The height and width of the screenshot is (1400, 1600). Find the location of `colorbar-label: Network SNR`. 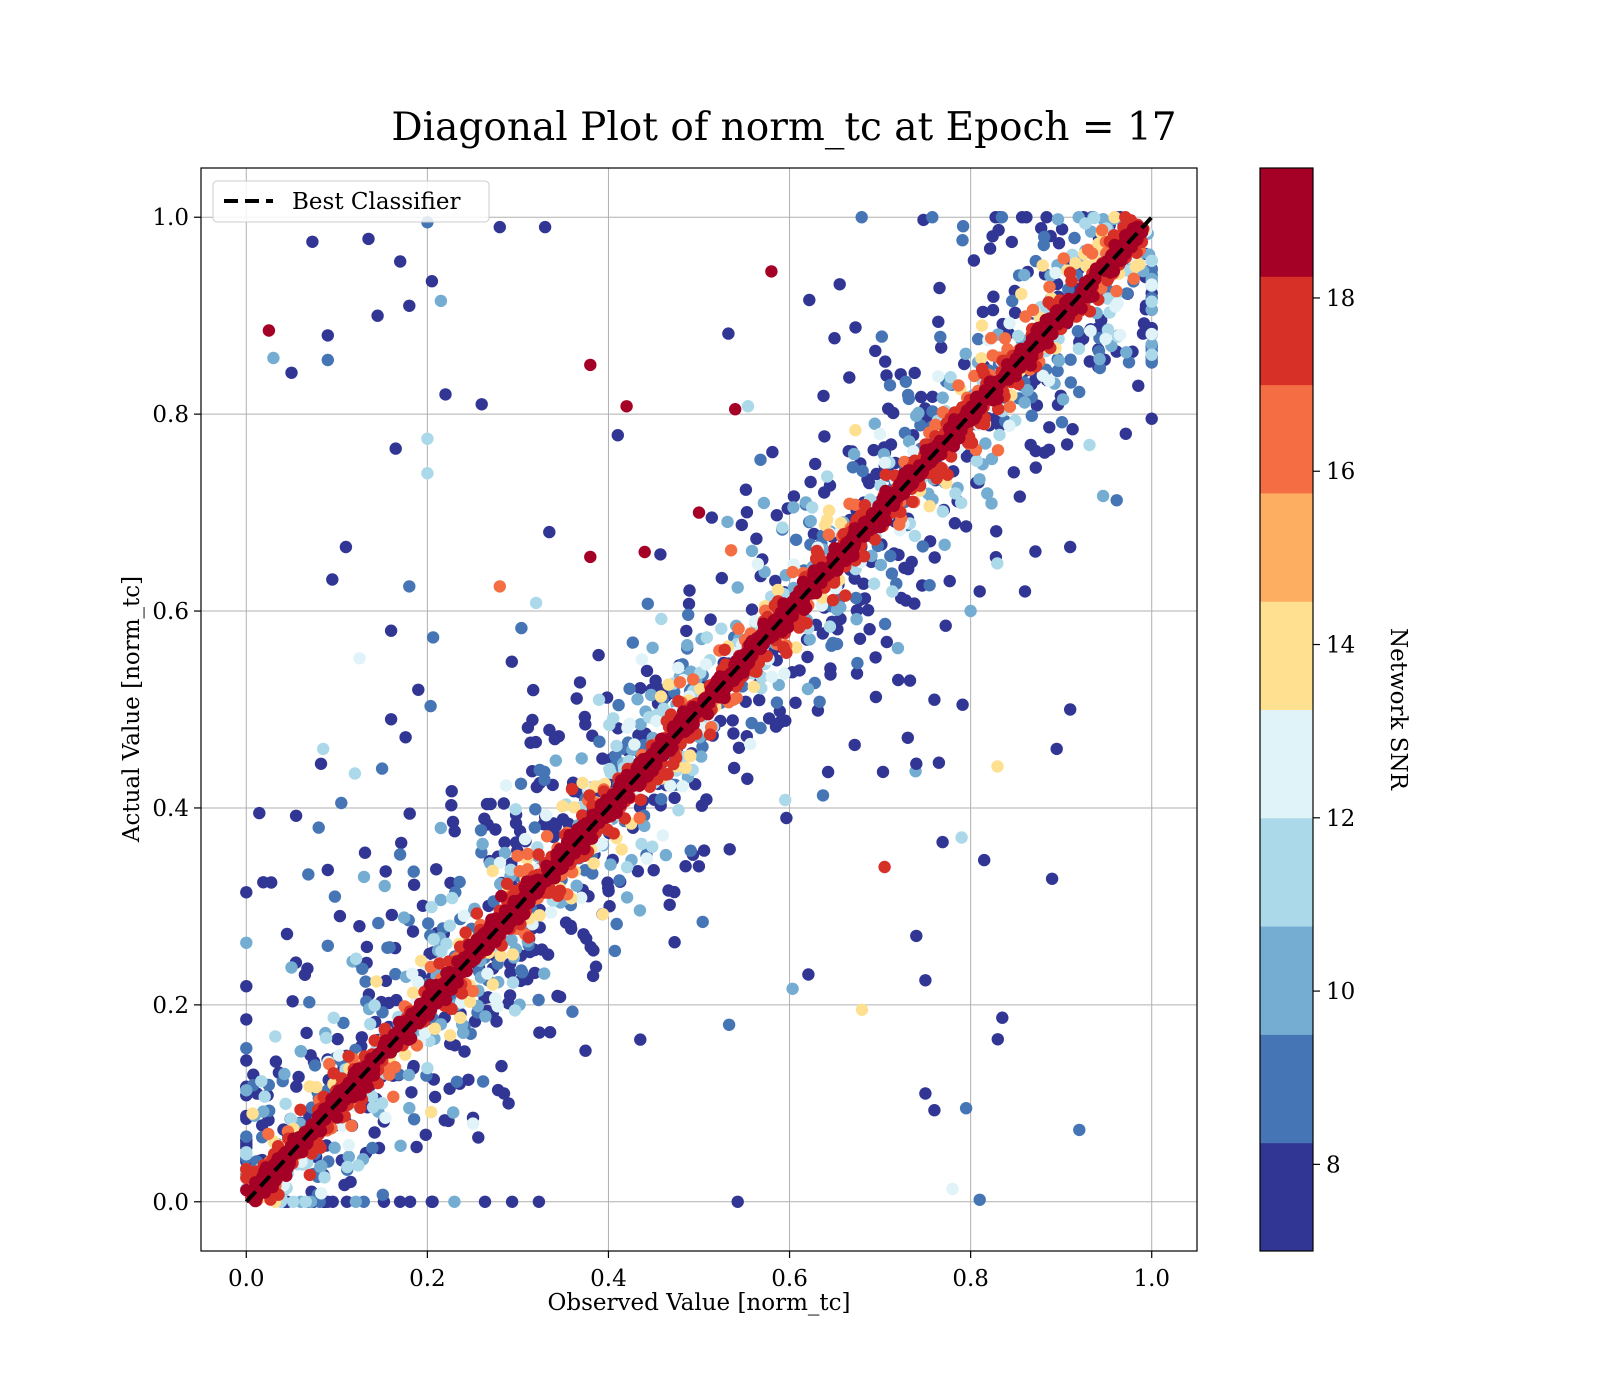

colorbar-label: Network SNR is located at coordinates (1398, 709).